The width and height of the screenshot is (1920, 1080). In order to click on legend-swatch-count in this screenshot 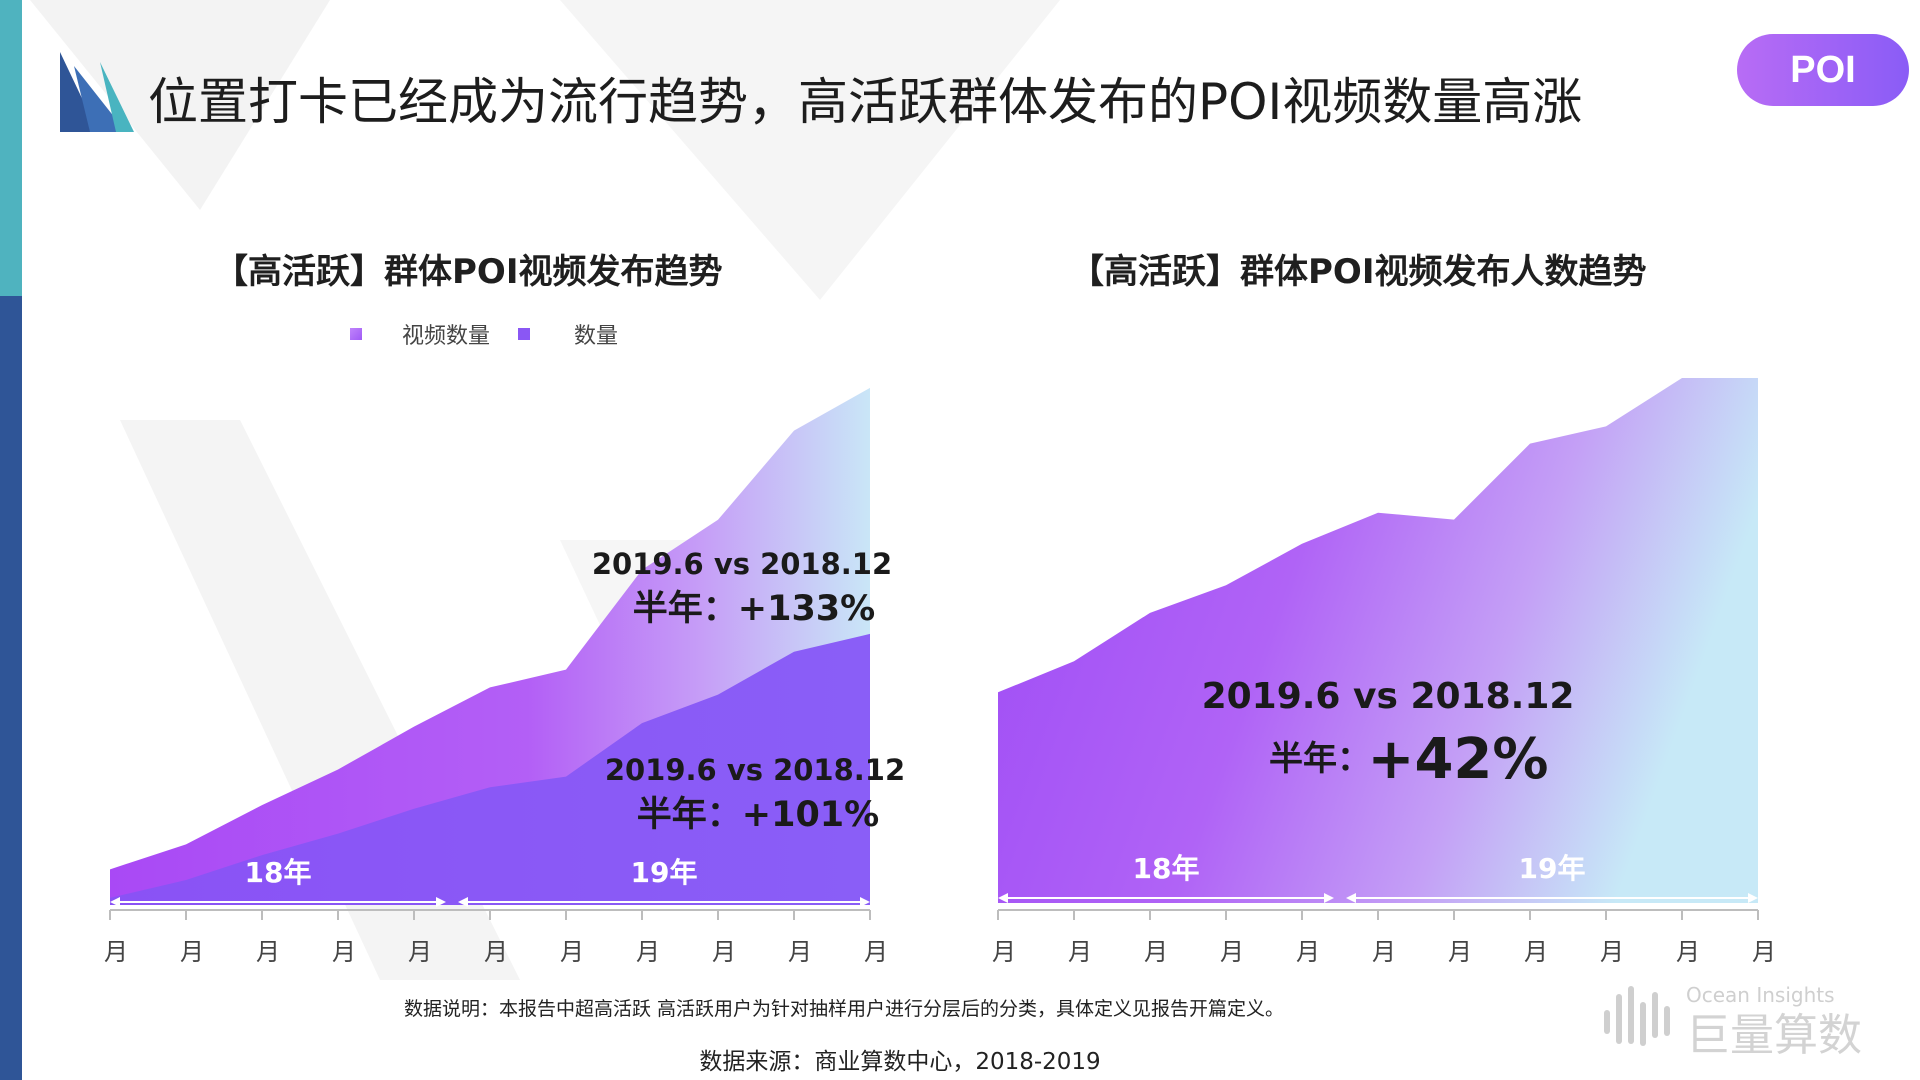, I will do `click(524, 334)`.